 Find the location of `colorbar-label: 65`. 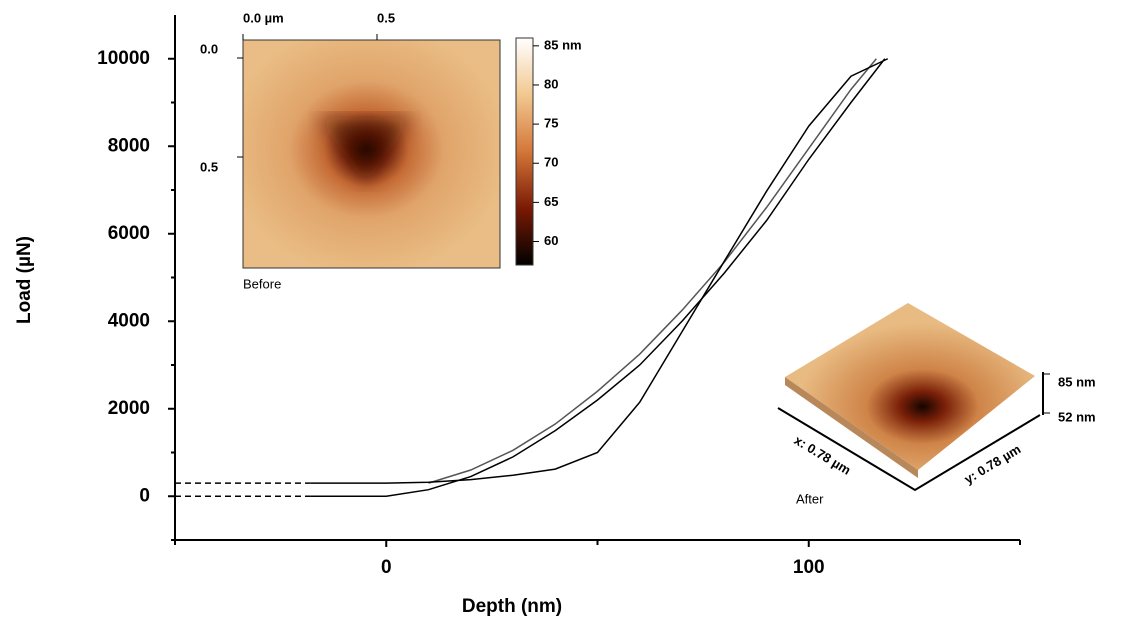

colorbar-label: 65 is located at coordinates (551, 201).